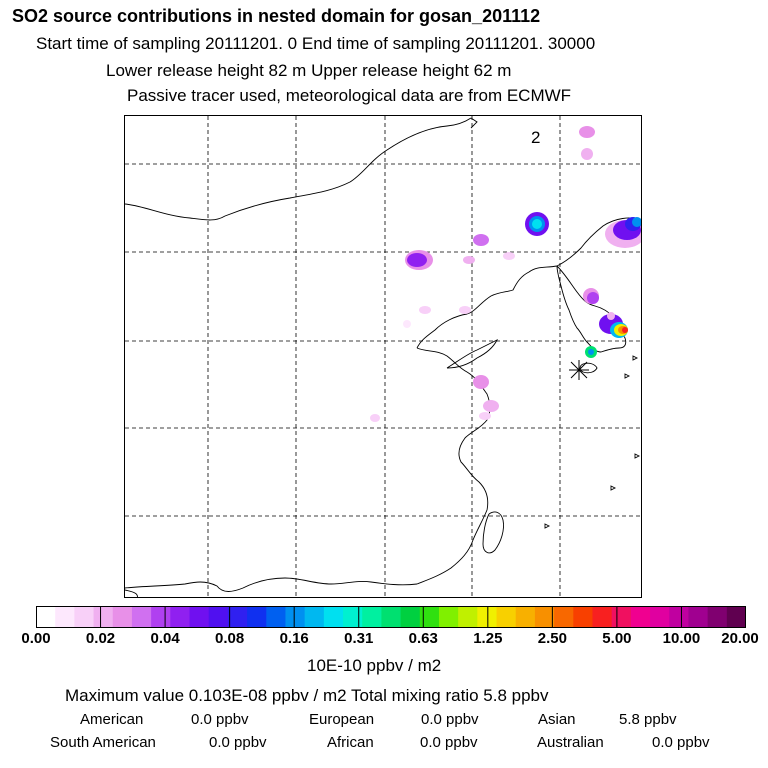  What do you see at coordinates (238, 742) in the screenshot?
I see `south-american-value: 0.0 ppbv` at bounding box center [238, 742].